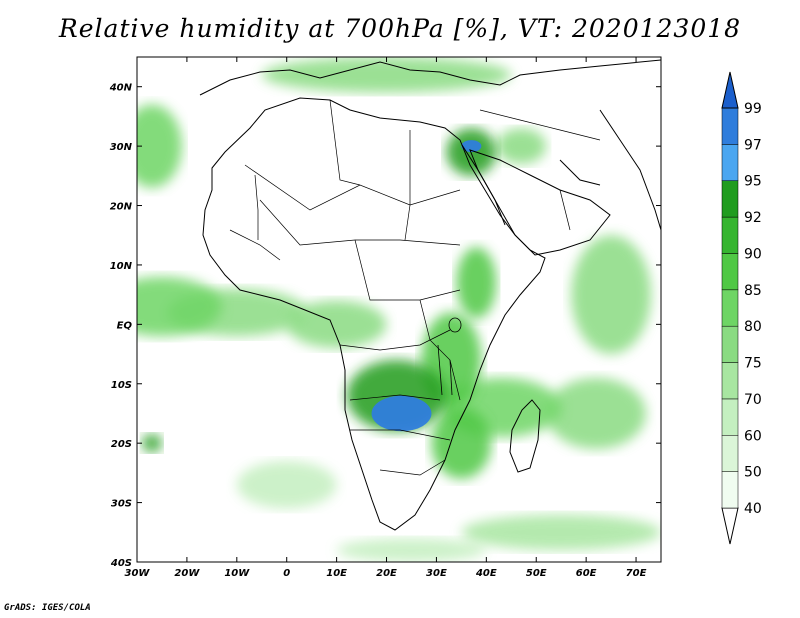  What do you see at coordinates (753, 364) in the screenshot?
I see `colorbar-label: 75` at bounding box center [753, 364].